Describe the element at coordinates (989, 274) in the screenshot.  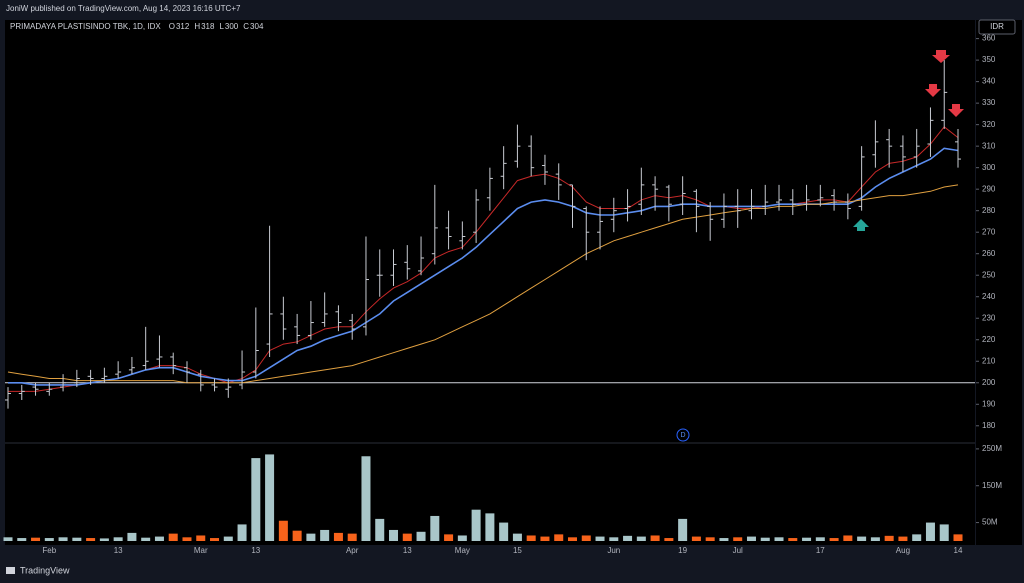
I see `y-tick-label: 250` at that location.